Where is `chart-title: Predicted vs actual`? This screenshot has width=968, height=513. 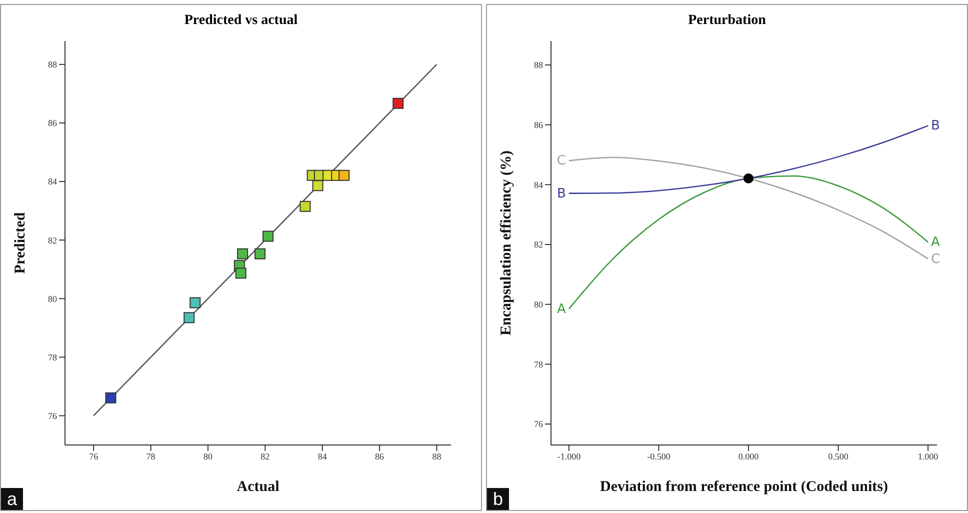
chart-title: Predicted vs actual is located at coordinates (241, 21).